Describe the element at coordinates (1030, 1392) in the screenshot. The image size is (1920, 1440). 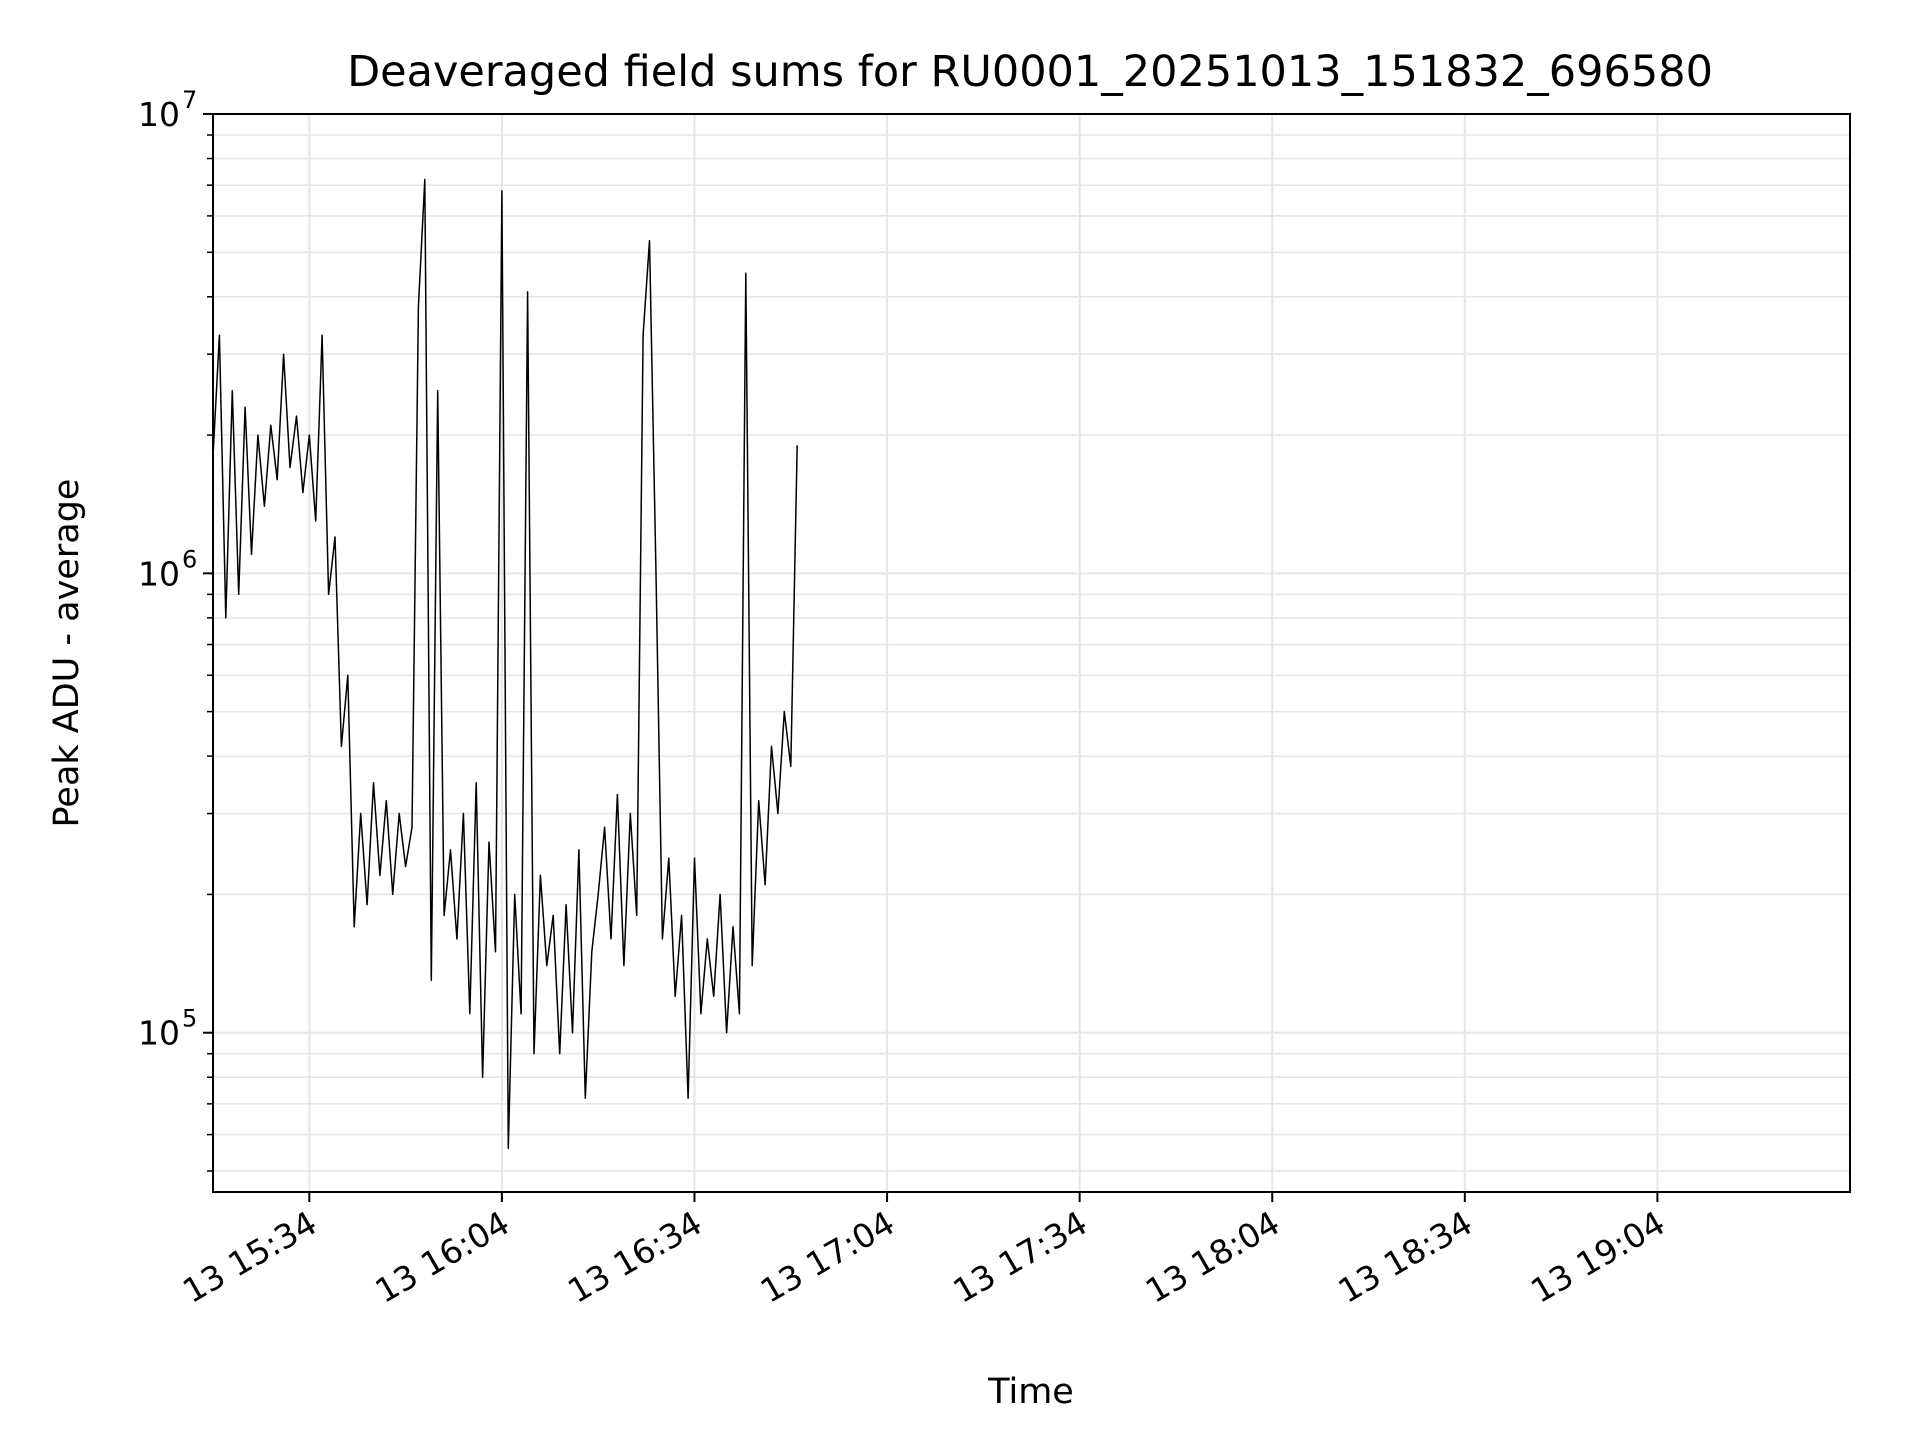
I see `x-axis-label: Time` at that location.